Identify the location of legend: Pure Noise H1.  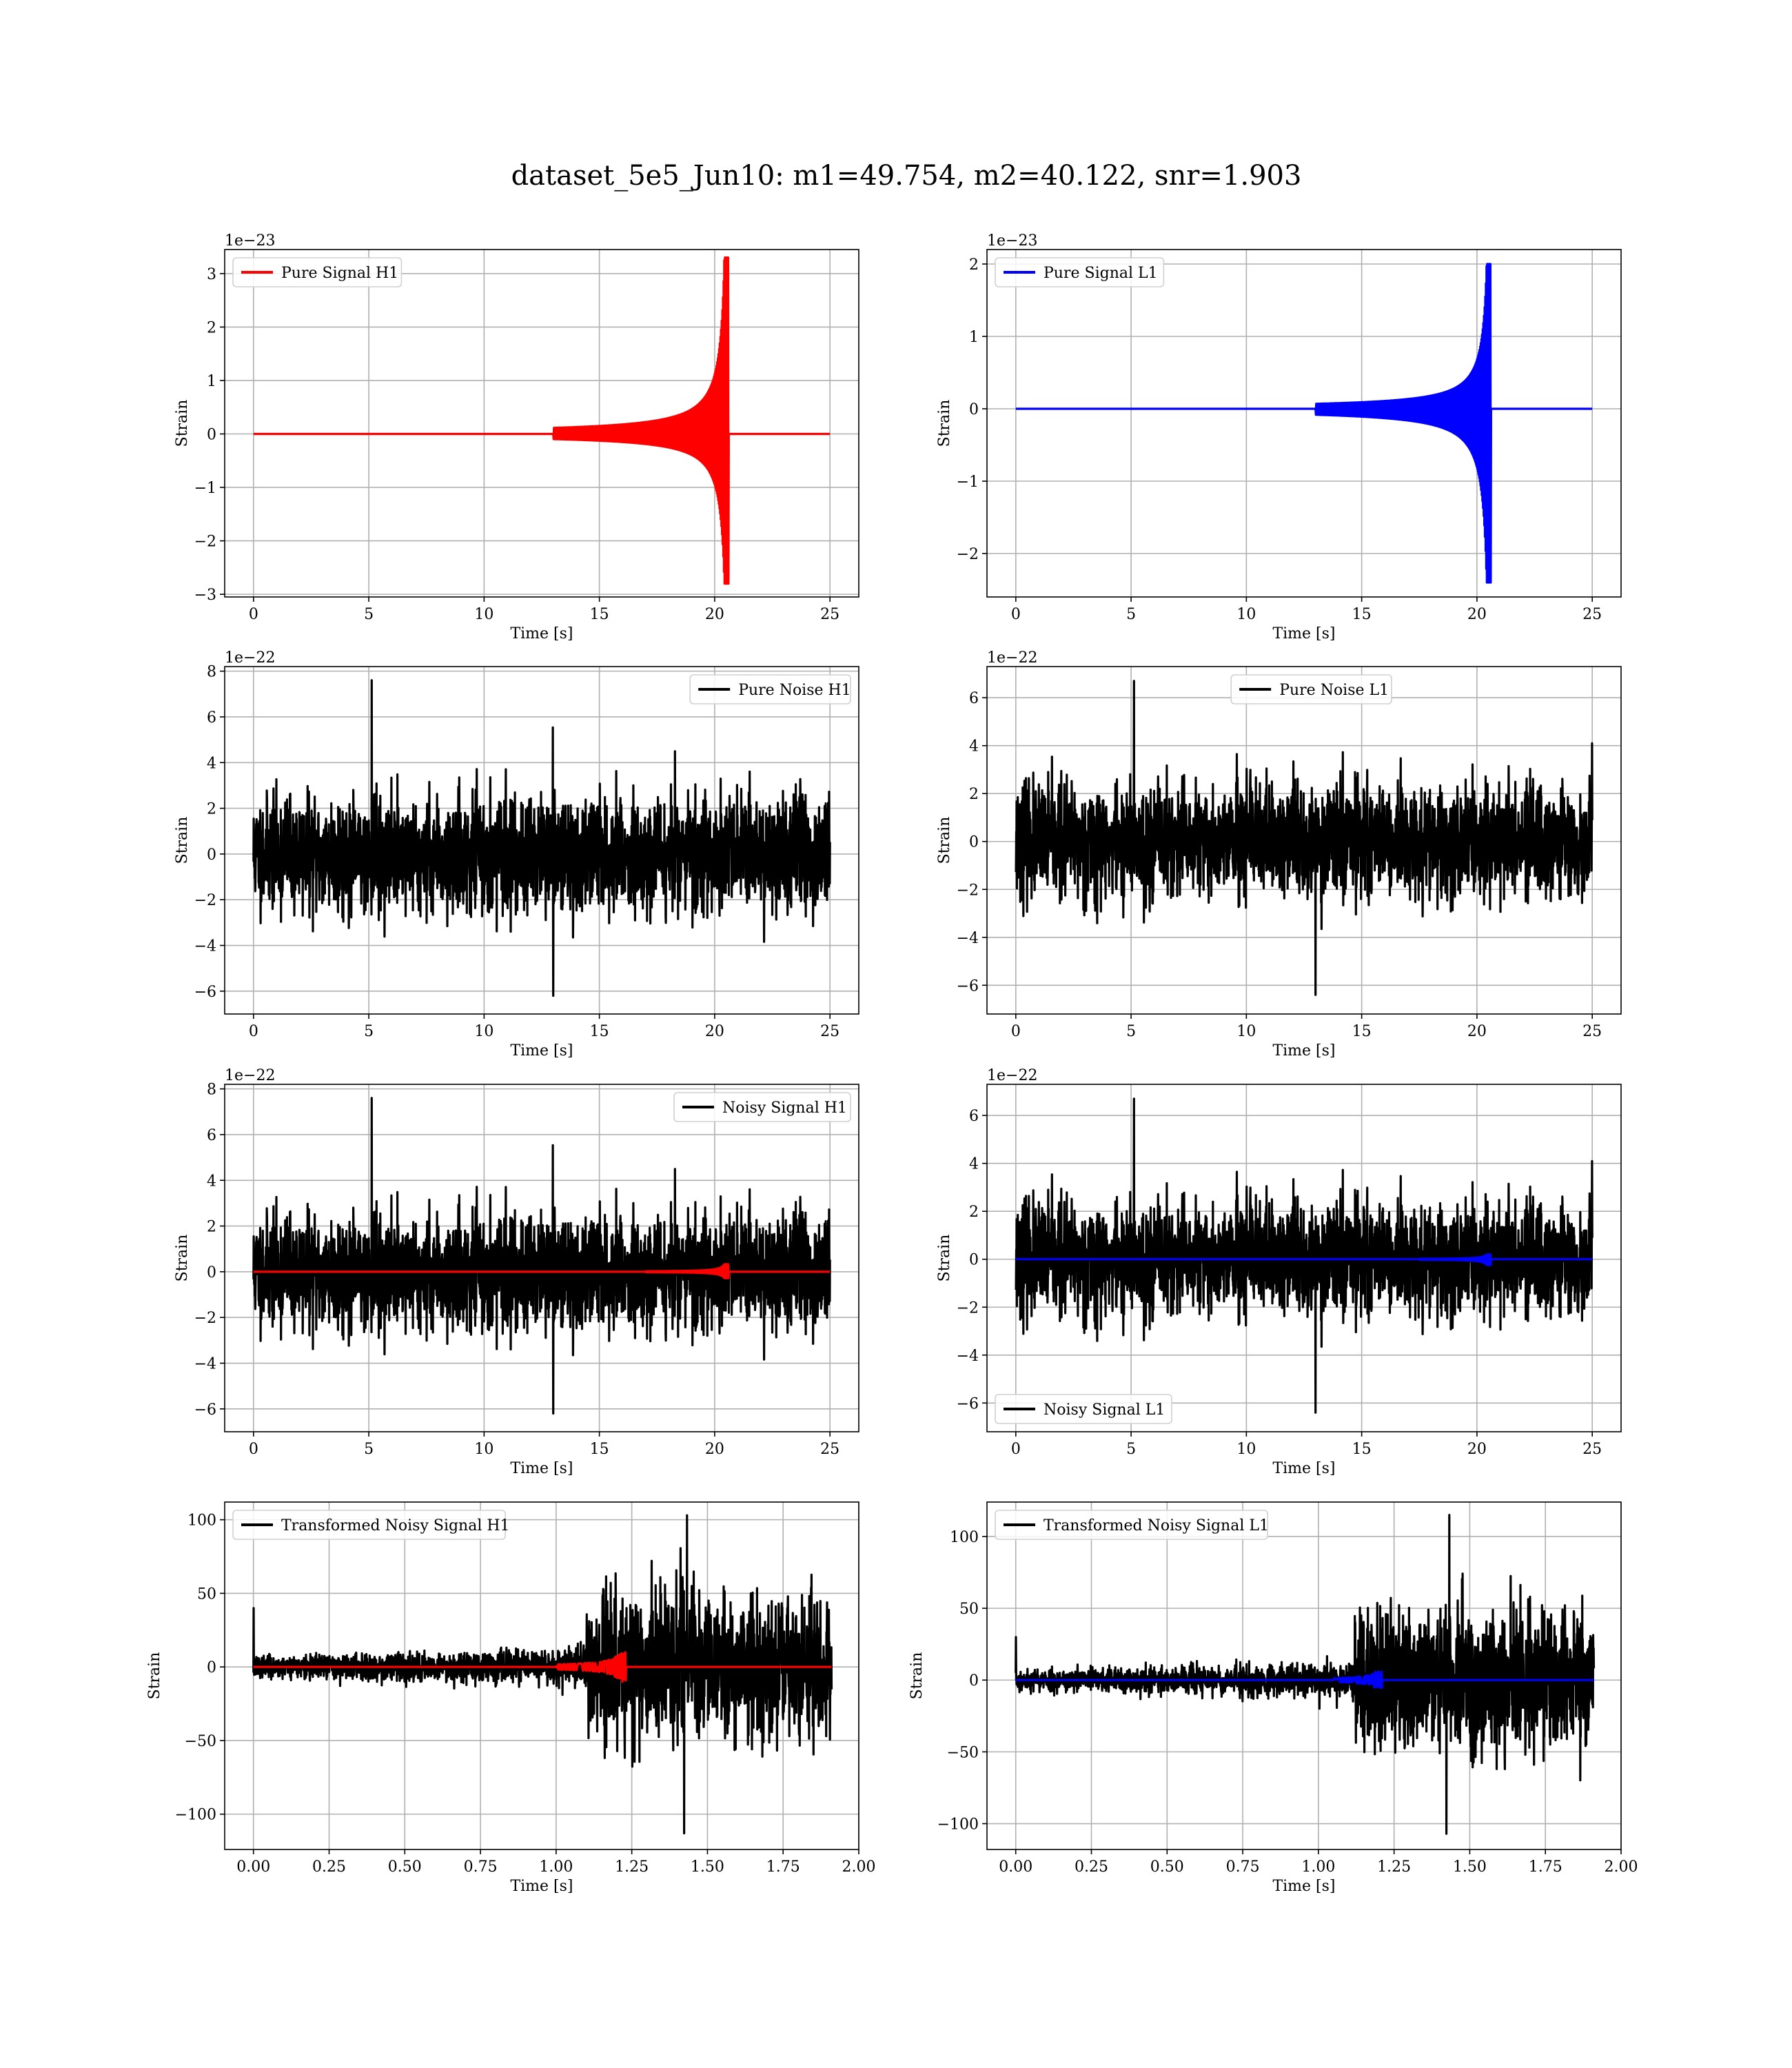
(770, 689).